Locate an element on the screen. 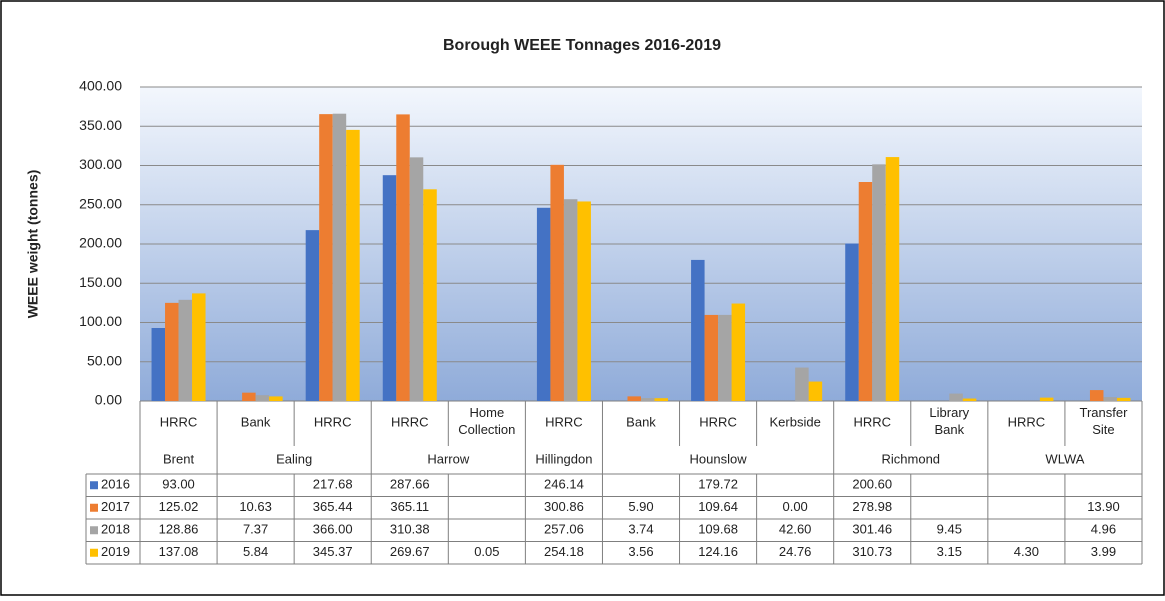 This screenshot has height=601, width=1165. table-value: 278.98 is located at coordinates (872, 506).